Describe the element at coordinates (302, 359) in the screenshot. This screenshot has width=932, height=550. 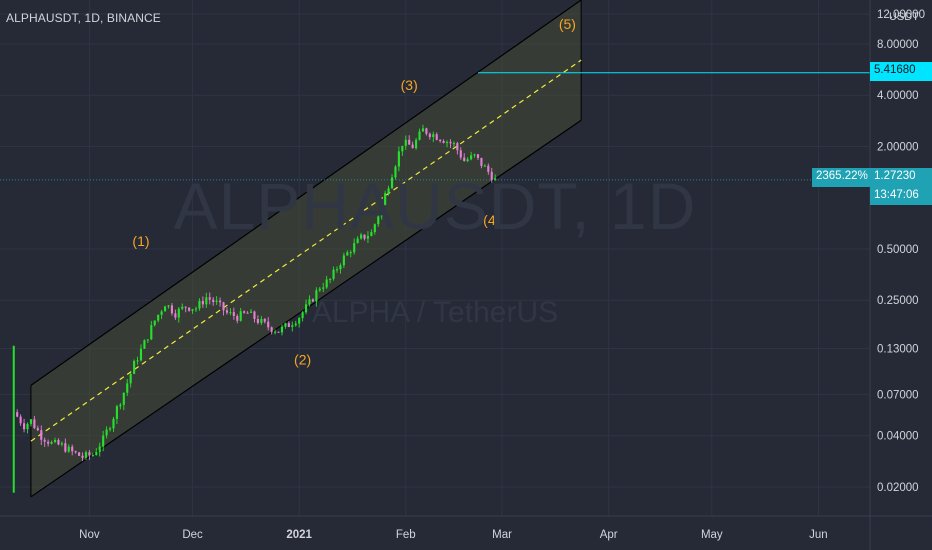
I see `wave-label-2: (2)` at that location.